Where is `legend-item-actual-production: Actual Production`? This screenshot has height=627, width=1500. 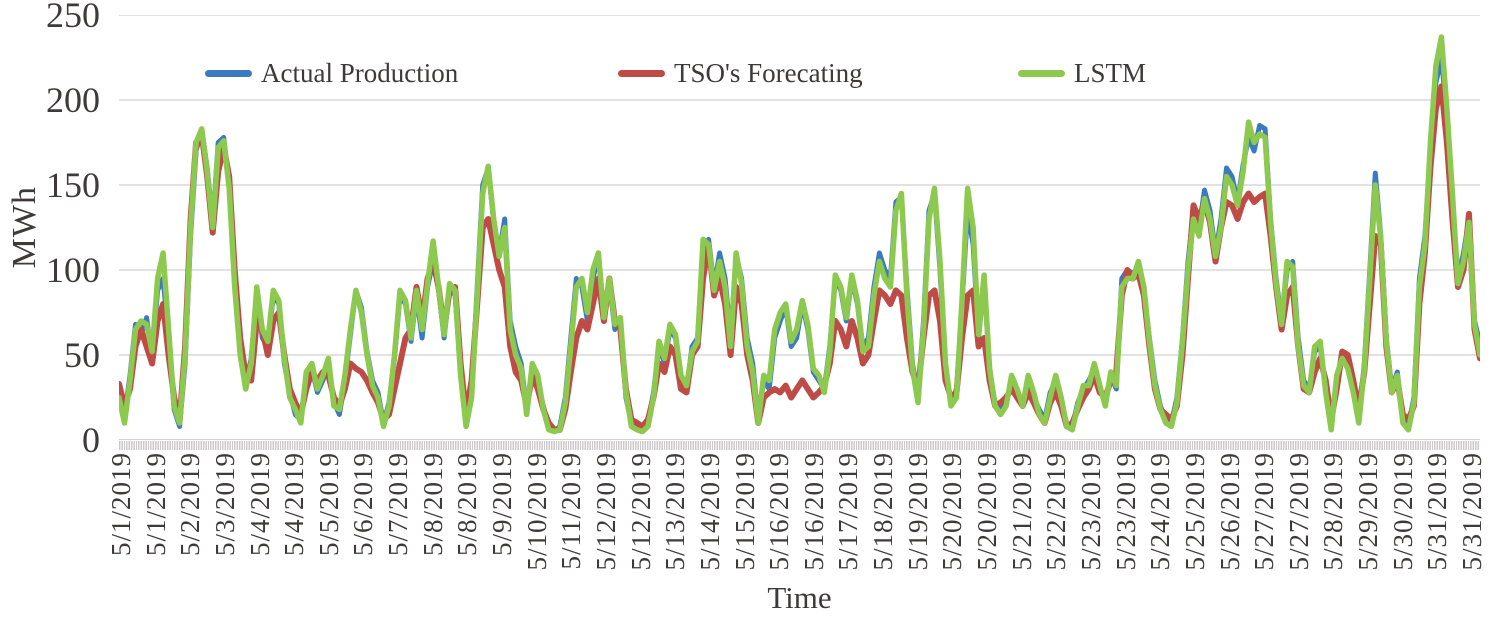
legend-item-actual-production: Actual Production is located at coordinates (331, 73).